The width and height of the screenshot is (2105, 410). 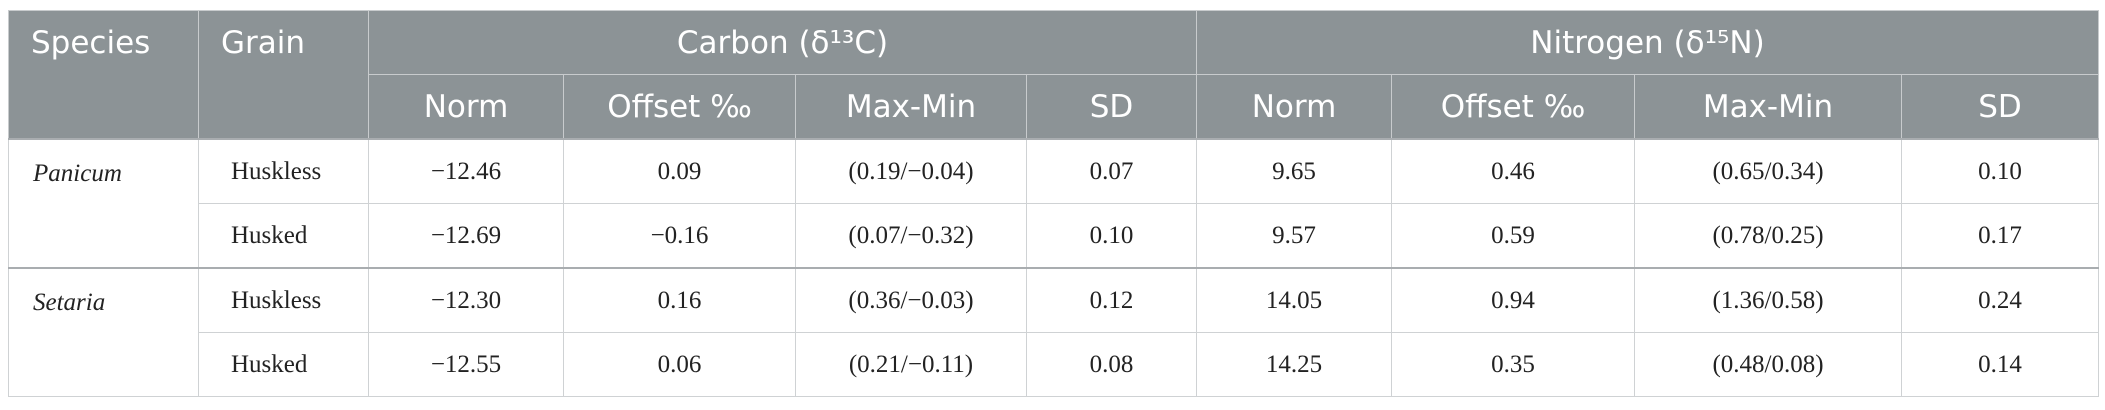 I want to click on value-cell: 0.46, so click(x=1513, y=171).